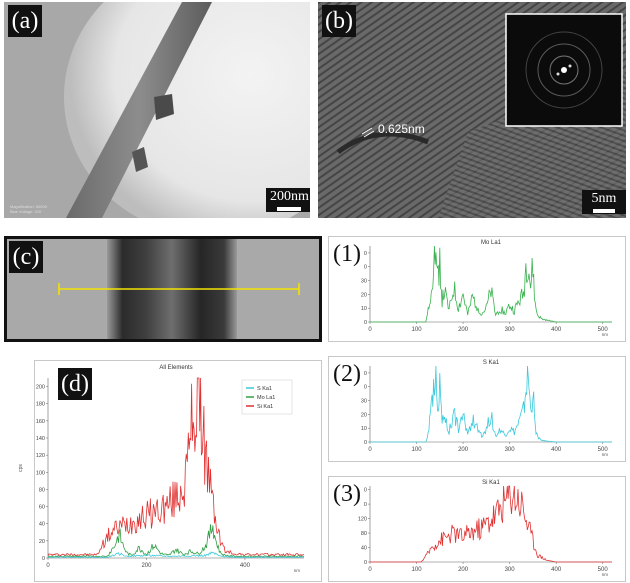  I want to click on chart-1-xtick-label: 300, so click(510, 330).